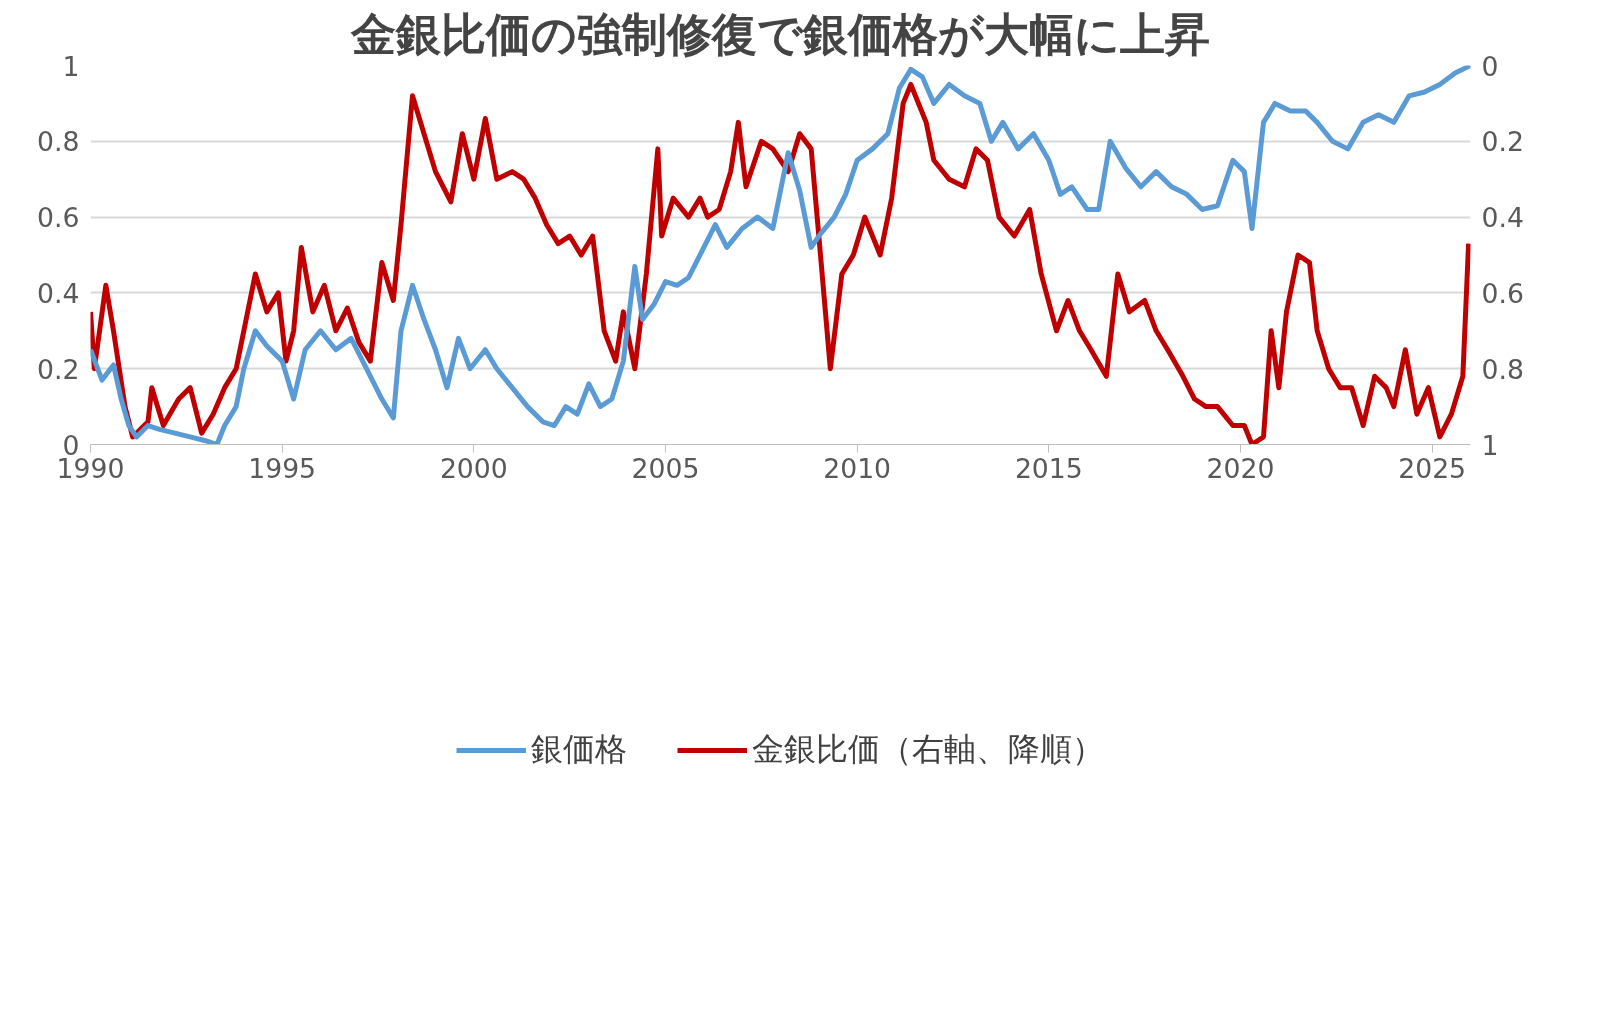  What do you see at coordinates (58, 218) in the screenshot?
I see `y-tick-label: 0.6` at bounding box center [58, 218].